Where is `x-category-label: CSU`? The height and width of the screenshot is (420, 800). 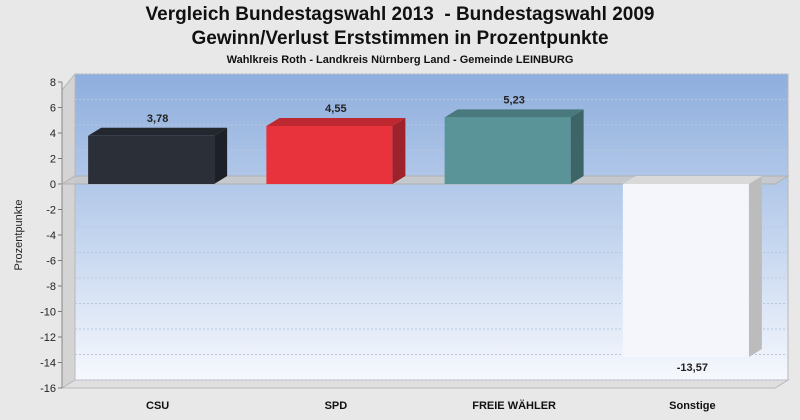
x-category-label: CSU is located at coordinates (157, 406).